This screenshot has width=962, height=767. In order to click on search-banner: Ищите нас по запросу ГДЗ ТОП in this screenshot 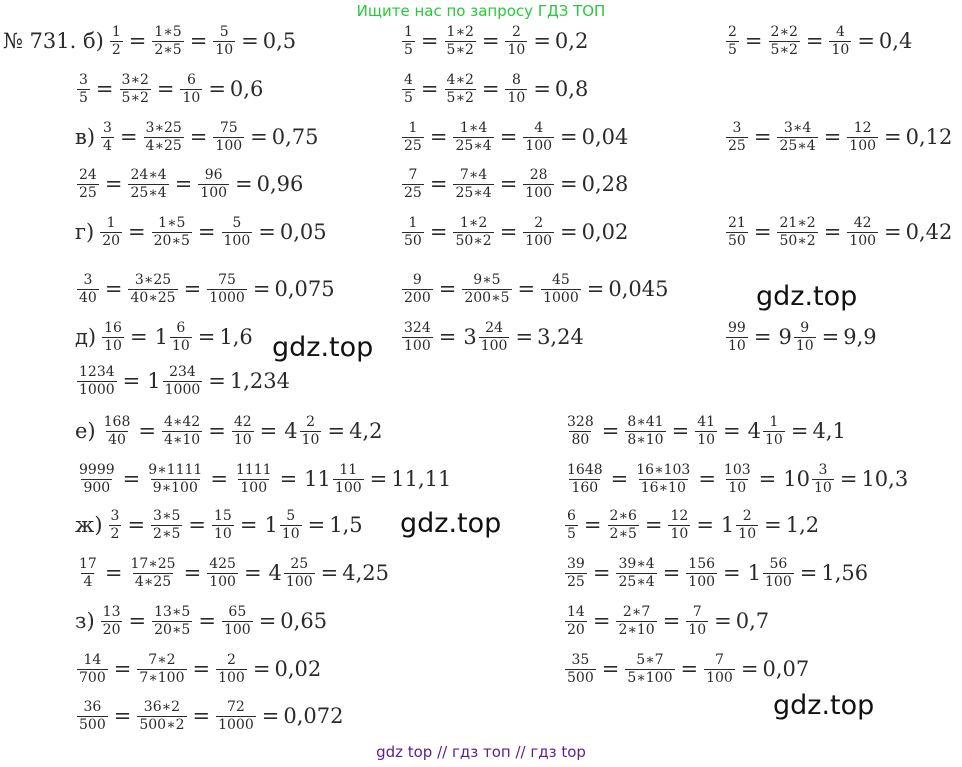, I will do `click(481, 11)`.